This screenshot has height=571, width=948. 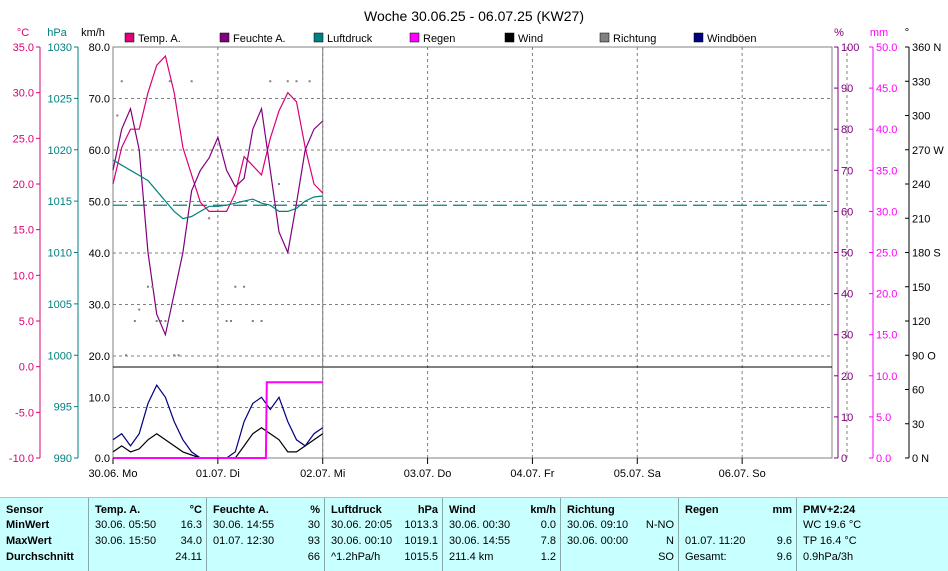 I want to click on stats-row: 24.11, so click(x=147, y=557).